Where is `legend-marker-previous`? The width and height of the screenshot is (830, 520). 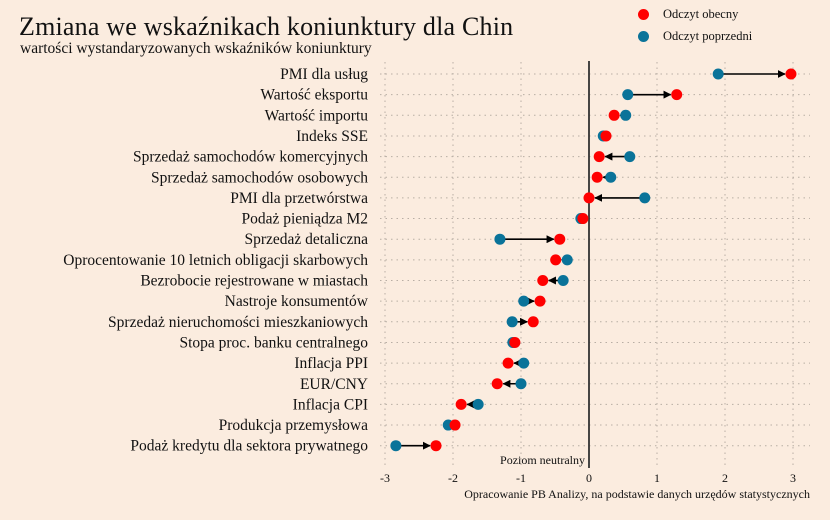 legend-marker-previous is located at coordinates (643, 36).